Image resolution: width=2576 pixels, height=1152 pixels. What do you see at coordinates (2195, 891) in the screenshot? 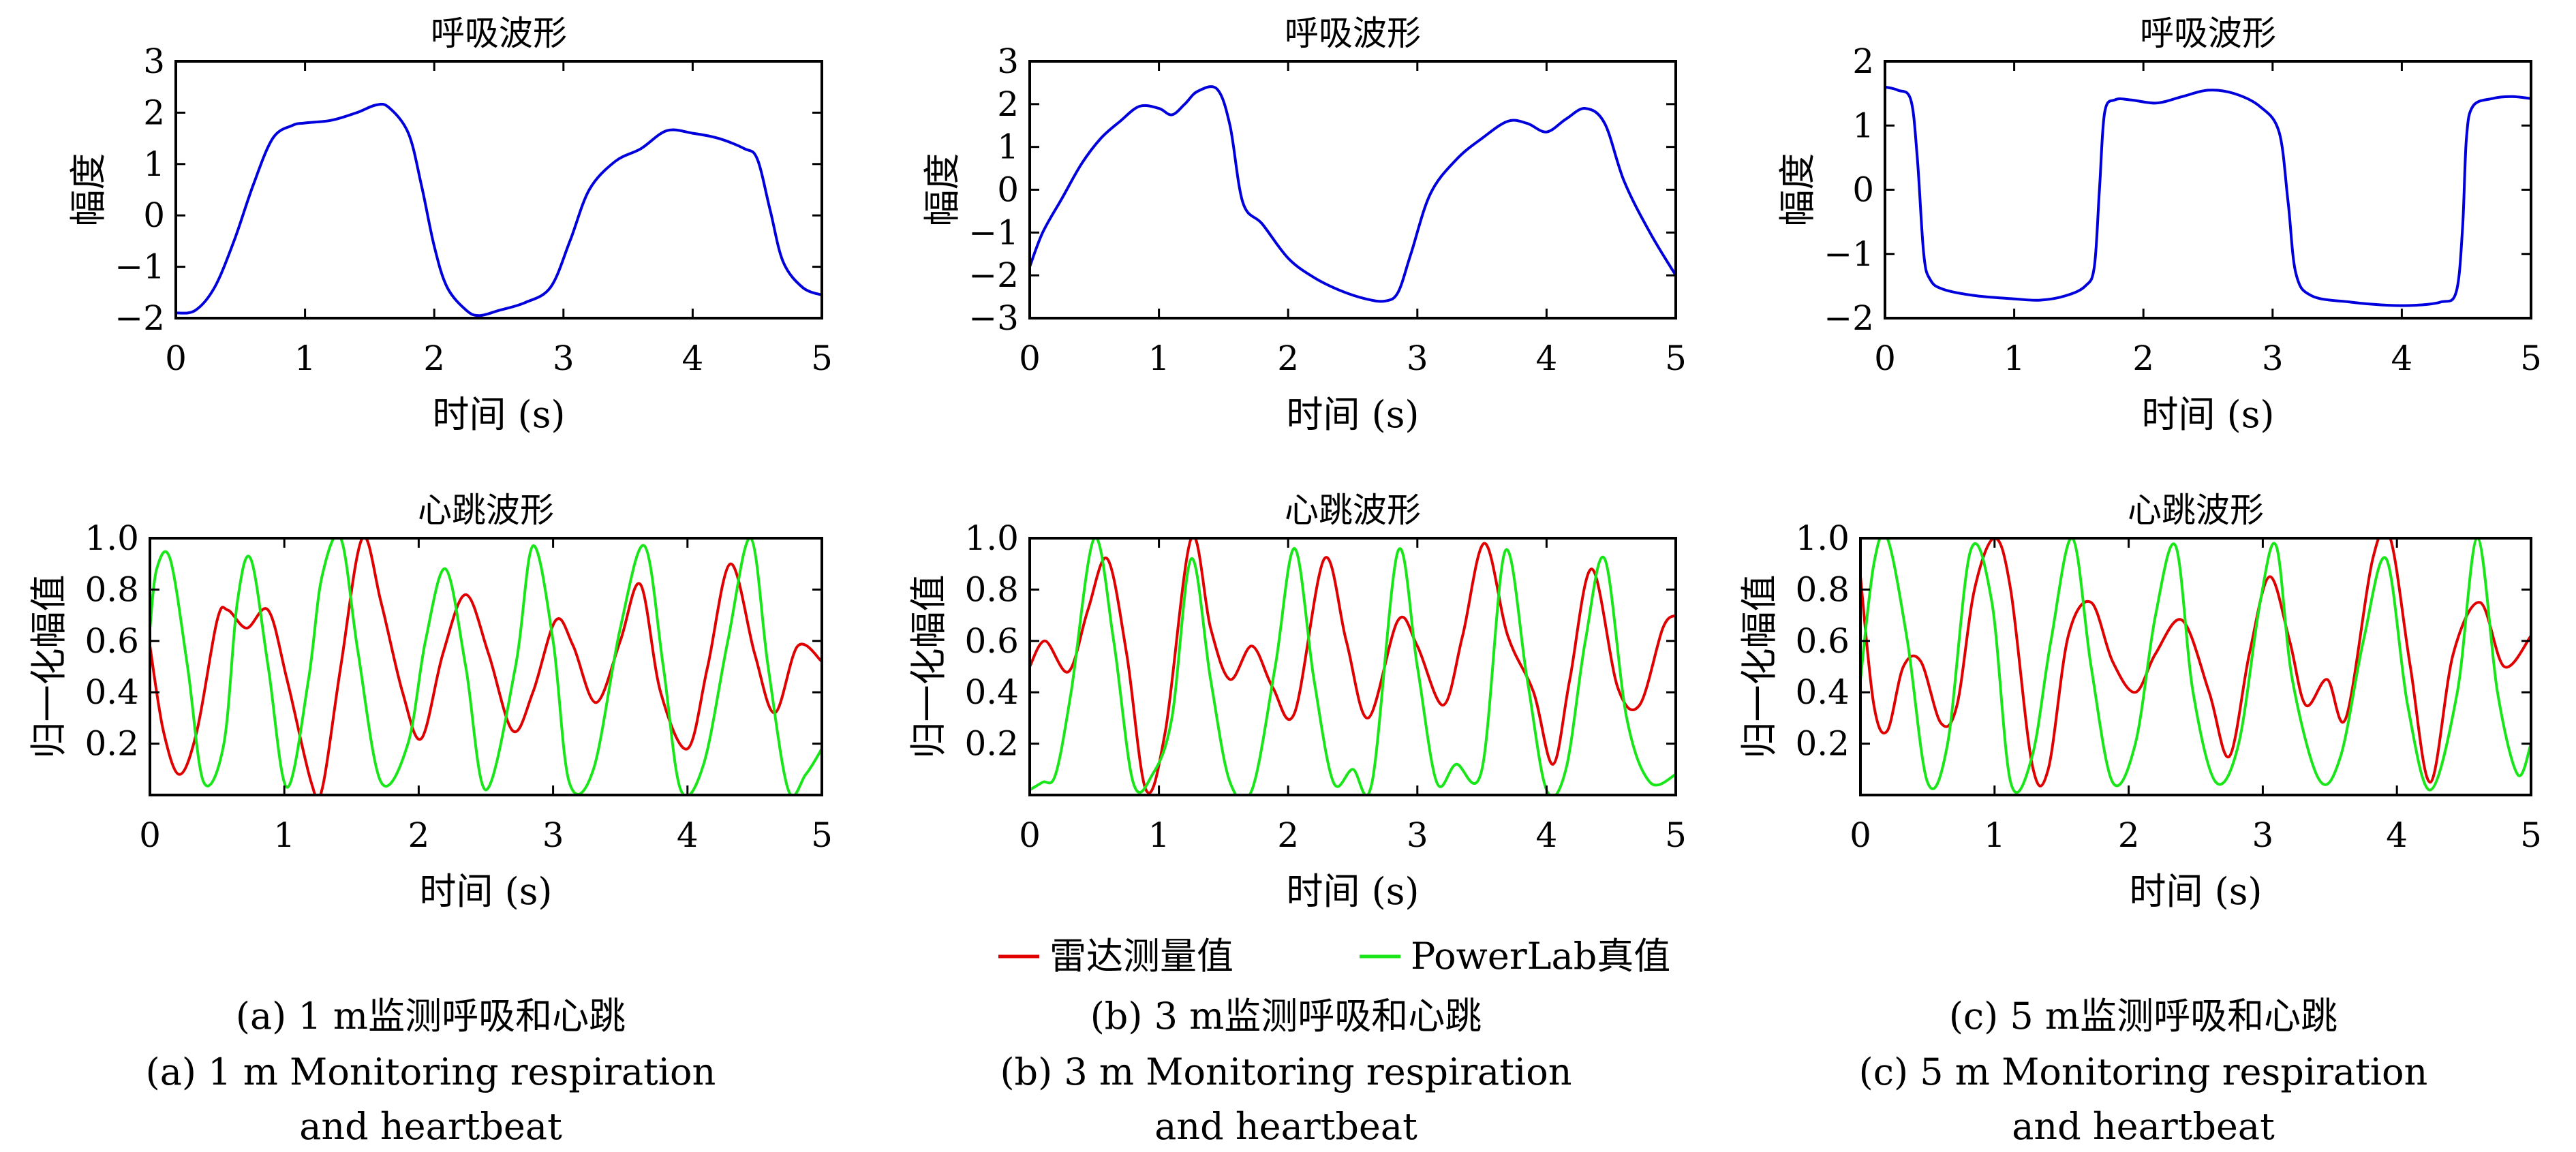
I see `panel-heart-5m-xlabel: 时间 (s)` at bounding box center [2195, 891].